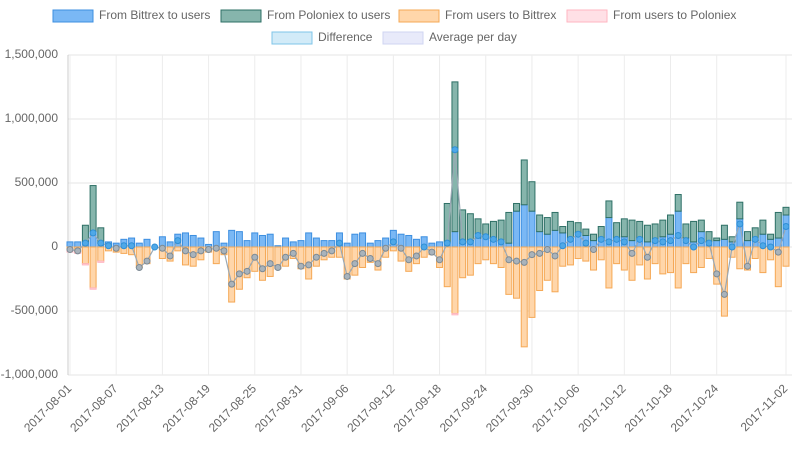 Image resolution: width=800 pixels, height=450 pixels. Describe the element at coordinates (233, 408) in the screenshot. I see `x-tick-label: 2017-08-25` at that location.